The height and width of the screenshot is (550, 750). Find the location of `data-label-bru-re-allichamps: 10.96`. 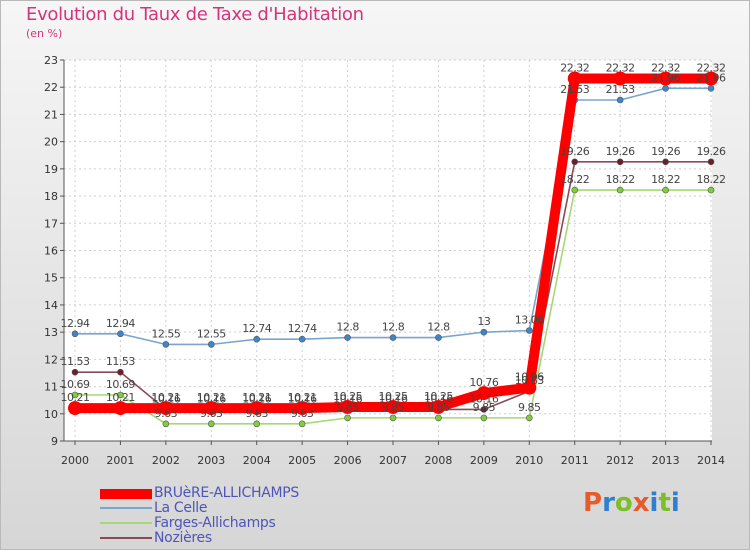

data-label-bru-re-allichamps: 10.96 is located at coordinates (529, 377).